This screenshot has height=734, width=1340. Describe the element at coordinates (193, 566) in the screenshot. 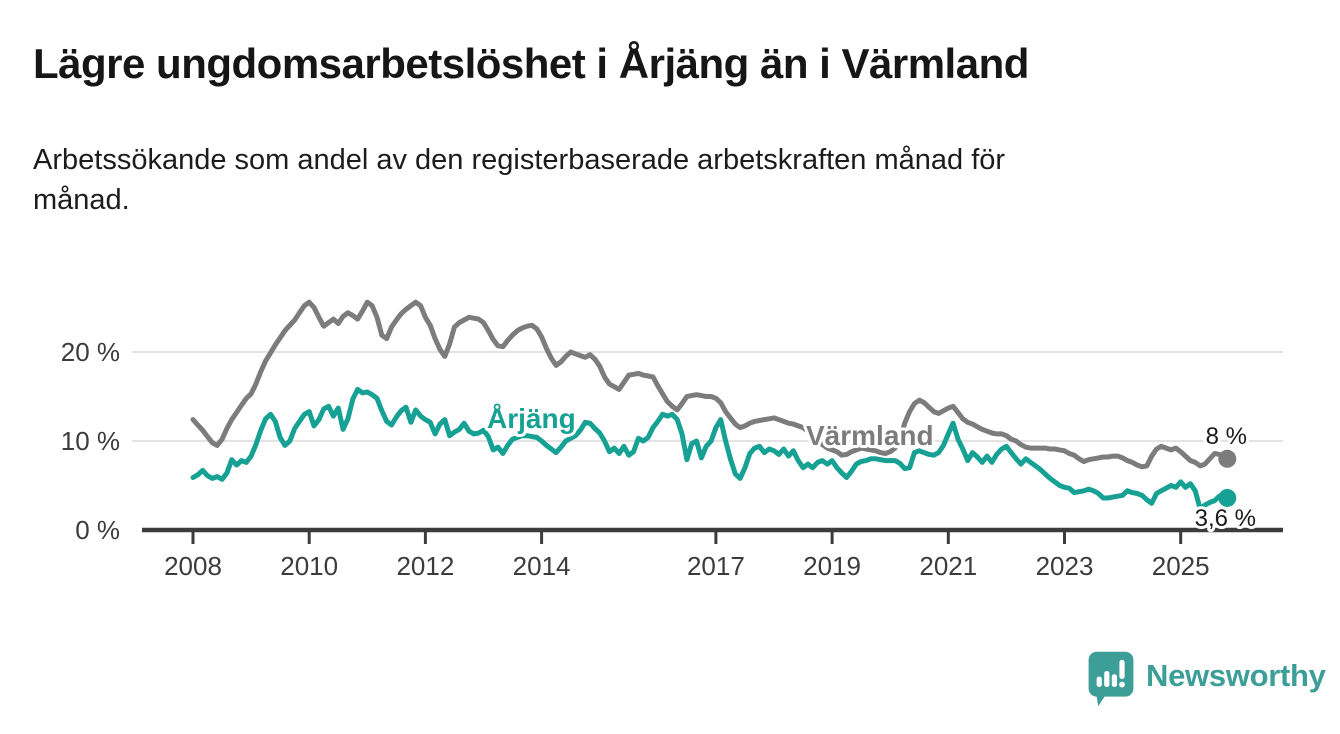

I see `x-tick-label: 2008` at that location.